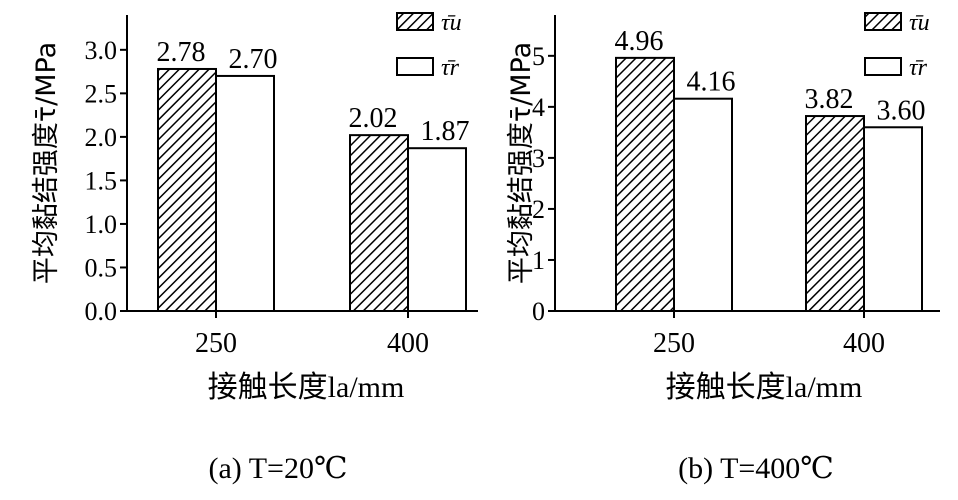 Image resolution: width=958 pixels, height=500 pixels. What do you see at coordinates (538, 260) in the screenshot?
I see `y-tick-label: 1` at bounding box center [538, 260].